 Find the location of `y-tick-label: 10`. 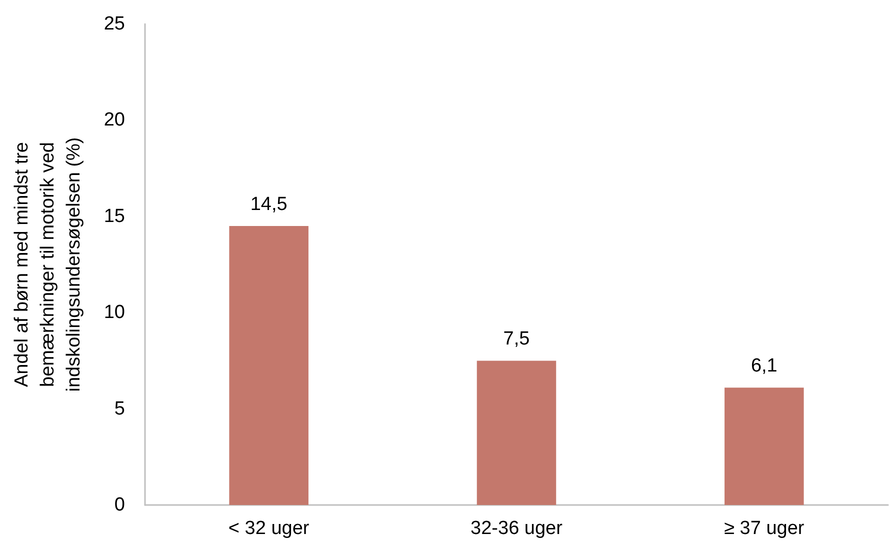

y-tick-label: 10 is located at coordinates (114, 313).